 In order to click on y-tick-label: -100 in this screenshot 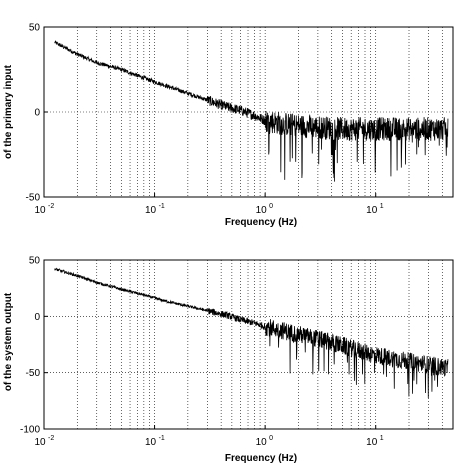, I will do `click(30, 430)`.